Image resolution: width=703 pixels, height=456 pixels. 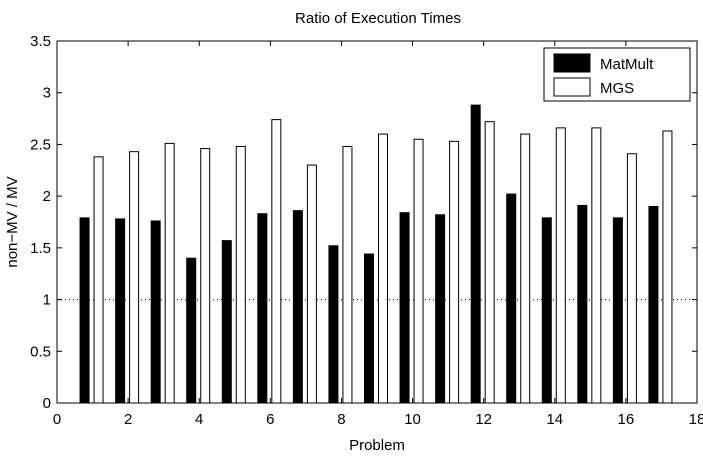 What do you see at coordinates (412, 419) in the screenshot?
I see `x-tick-label: 10` at bounding box center [412, 419].